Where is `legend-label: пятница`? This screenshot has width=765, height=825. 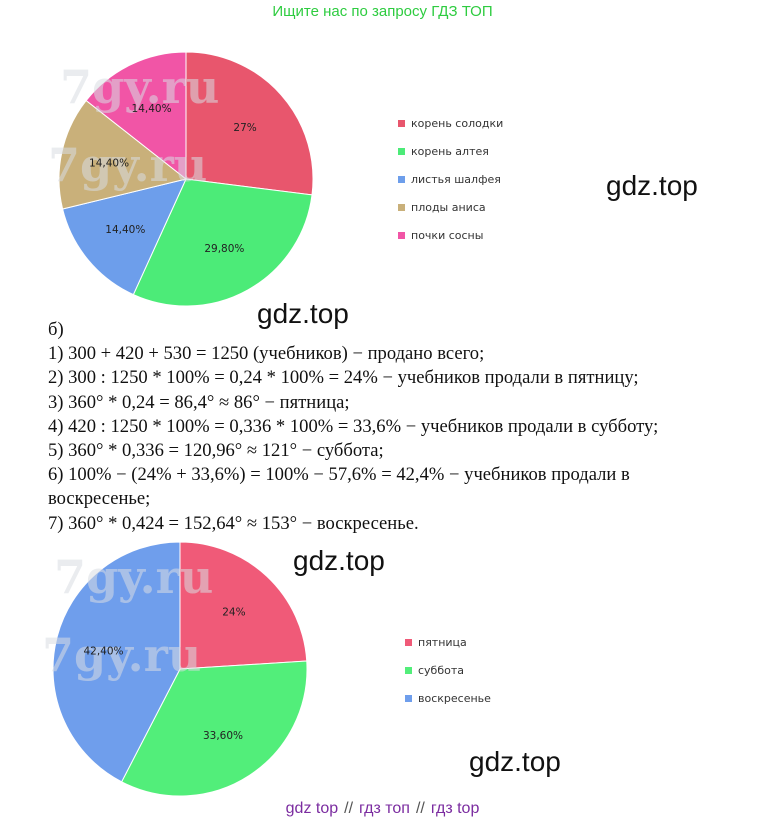 legend-label: пятница is located at coordinates (442, 642).